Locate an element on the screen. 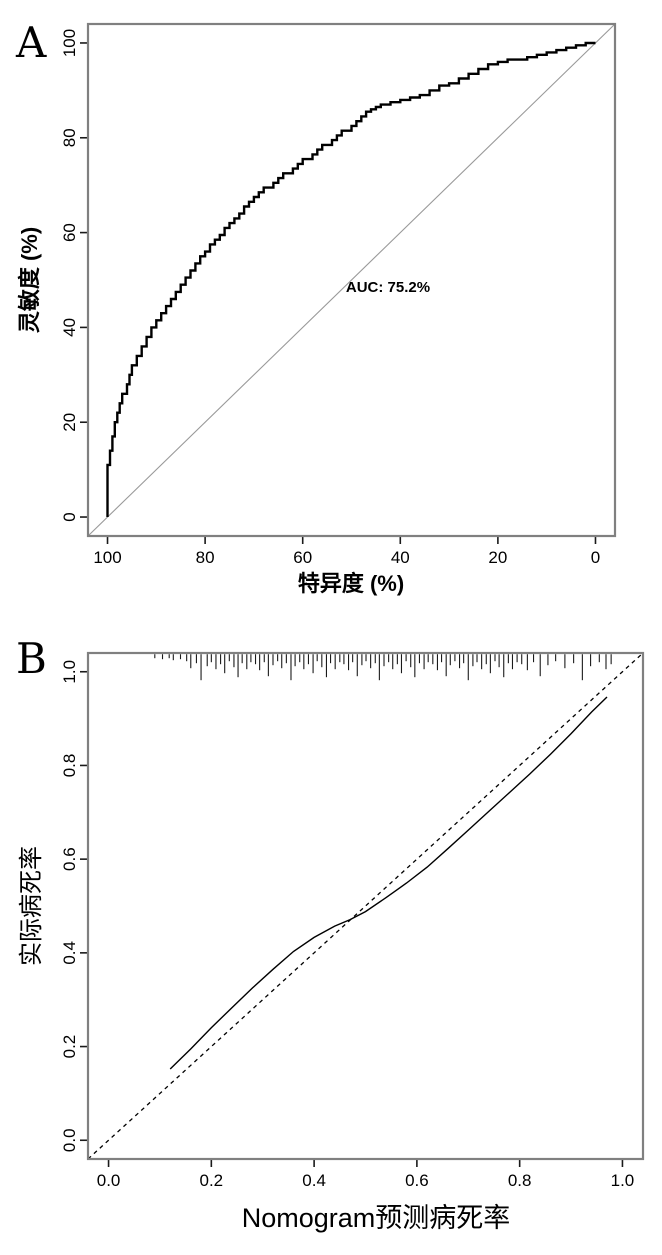 Image resolution: width=662 pixels, height=1255 pixels. y-tick-label: 40 is located at coordinates (69, 327).